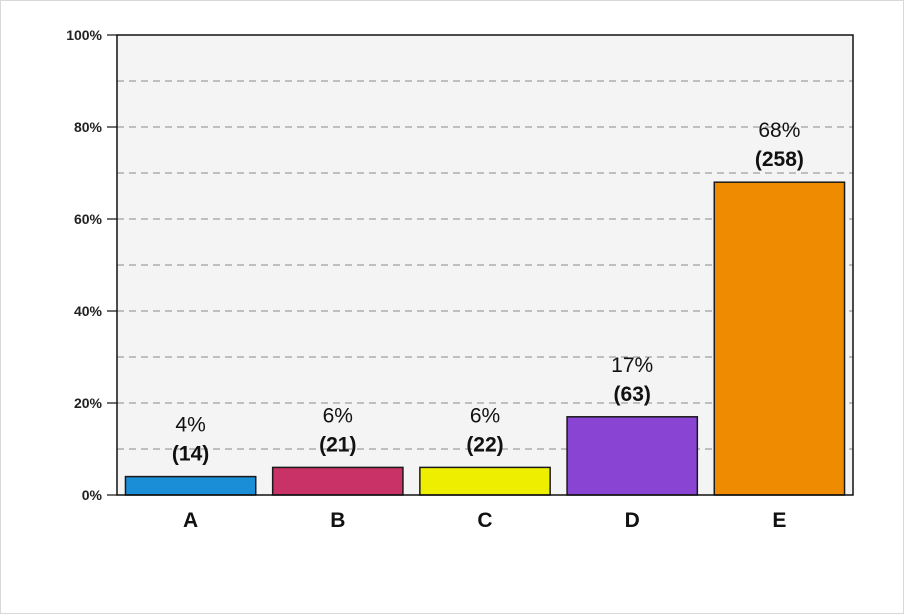 Image resolution: width=904 pixels, height=614 pixels. Describe the element at coordinates (84, 35) in the screenshot. I see `y-tick-label: 100%` at that location.